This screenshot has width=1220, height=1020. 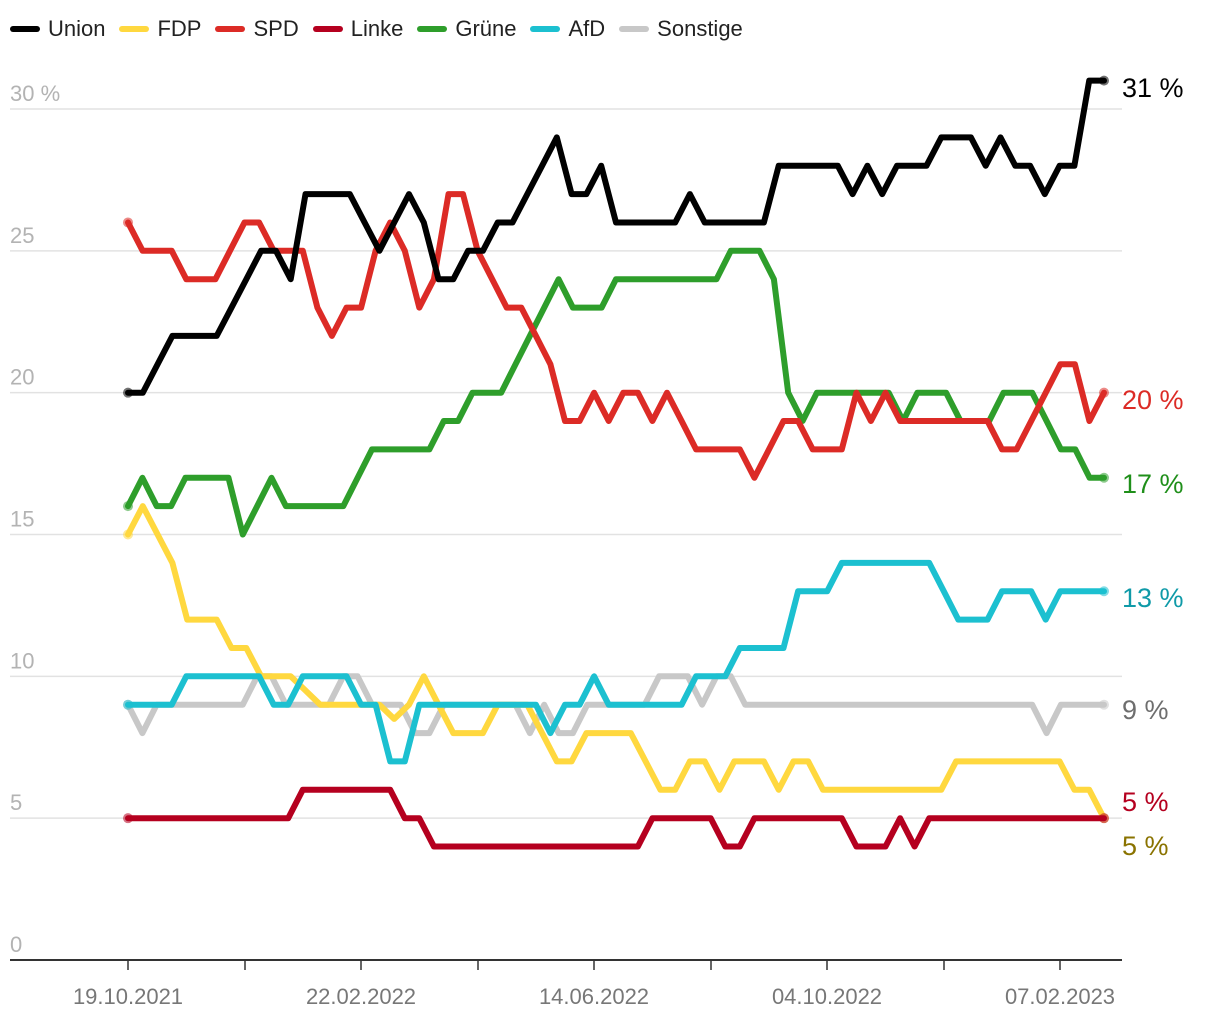 What do you see at coordinates (587, 28) in the screenshot?
I see `legend-label-afd: AfD` at bounding box center [587, 28].